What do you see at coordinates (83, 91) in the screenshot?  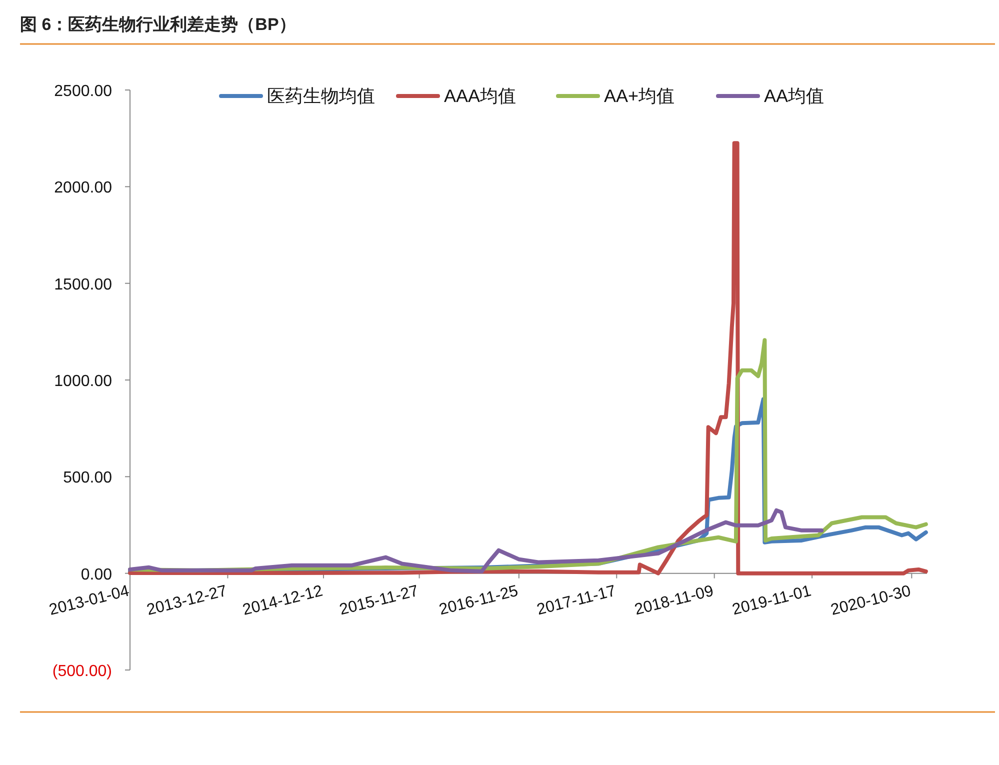 I see `y-tick-label: 2500.00` at bounding box center [83, 91].